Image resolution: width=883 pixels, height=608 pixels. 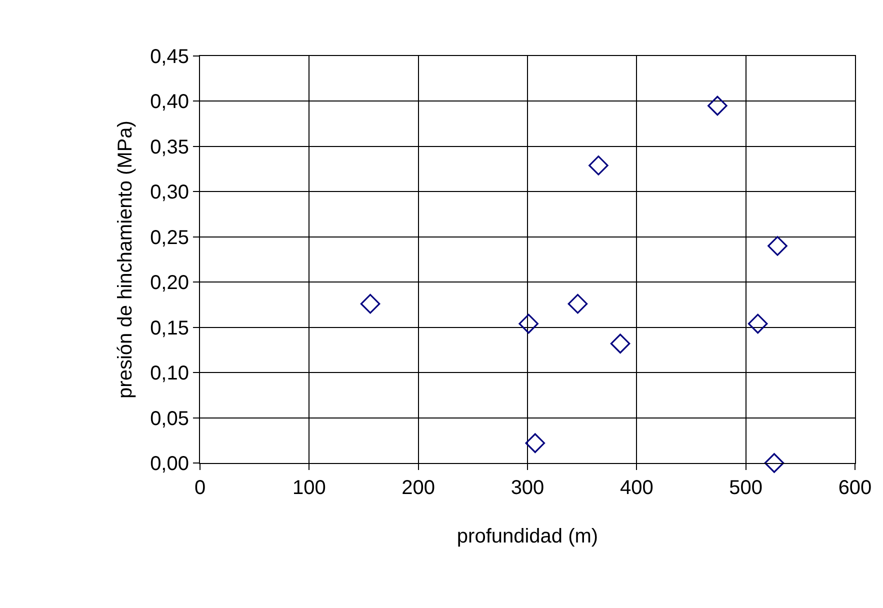 What do you see at coordinates (169, 419) in the screenshot?
I see `y-tick-label: 0,05` at bounding box center [169, 419].